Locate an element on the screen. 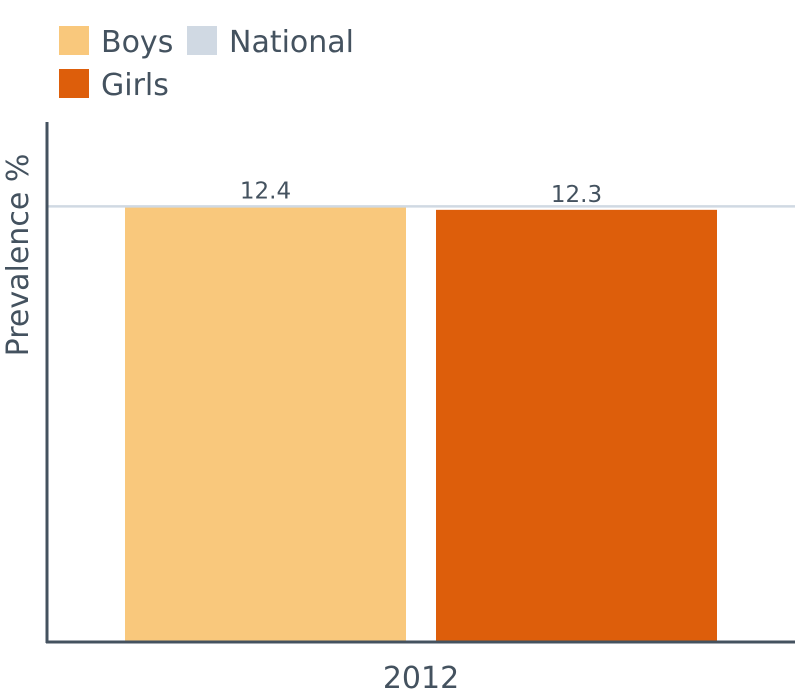 The width and height of the screenshot is (800, 700). legend-label-national: National is located at coordinates (291, 42).